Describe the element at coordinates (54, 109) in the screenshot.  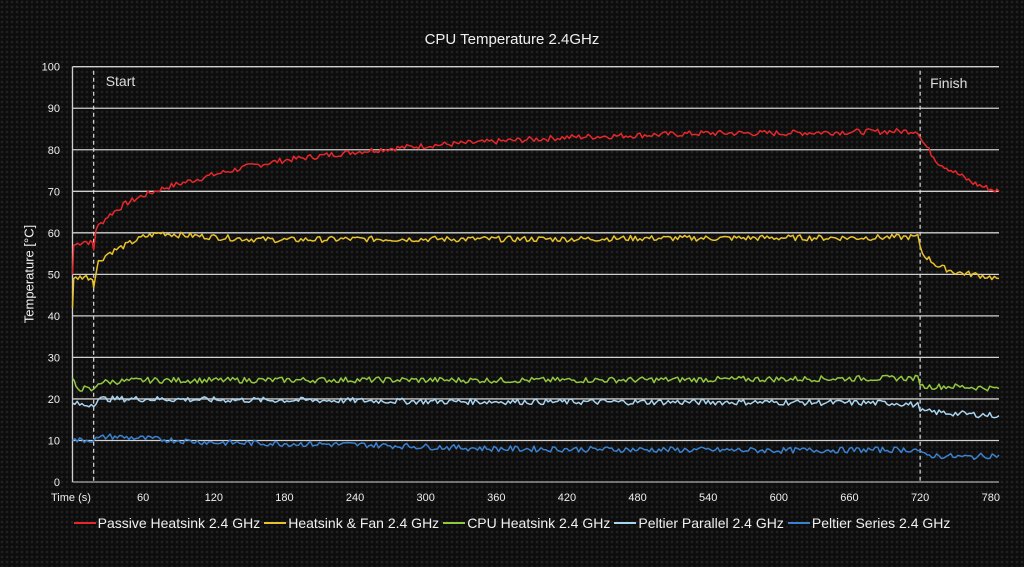
I see `y-tick-label: 90` at that location.